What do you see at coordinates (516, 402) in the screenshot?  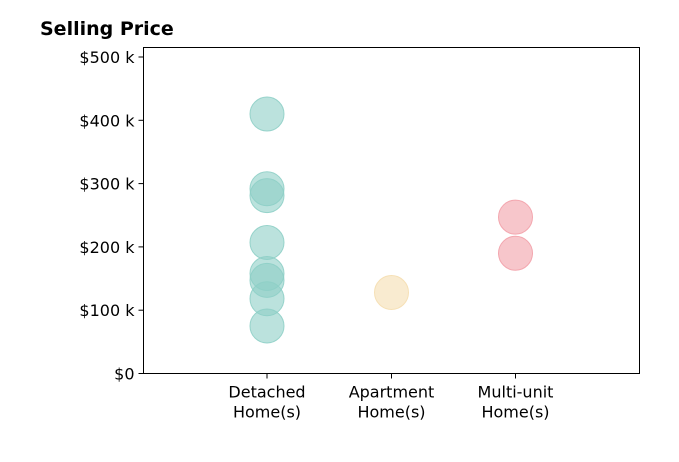 I see `x-tick-label: Multi-unit Home(s)` at bounding box center [516, 402].